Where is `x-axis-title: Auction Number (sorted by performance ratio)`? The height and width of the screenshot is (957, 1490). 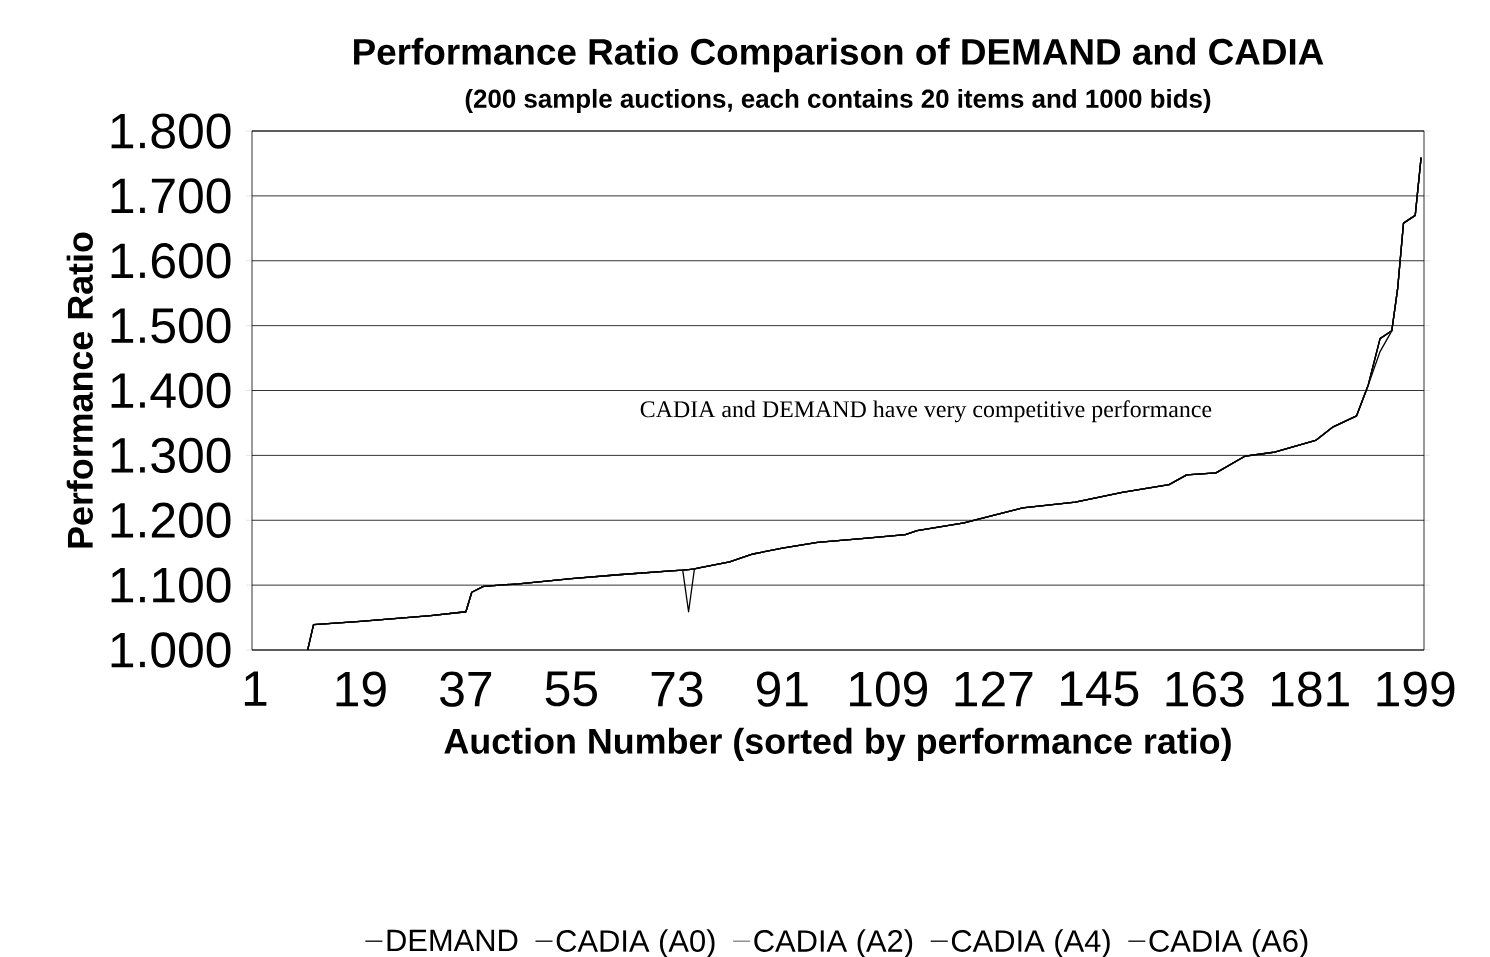
x-axis-title: Auction Number (sorted by performance ratio) is located at coordinates (837, 744).